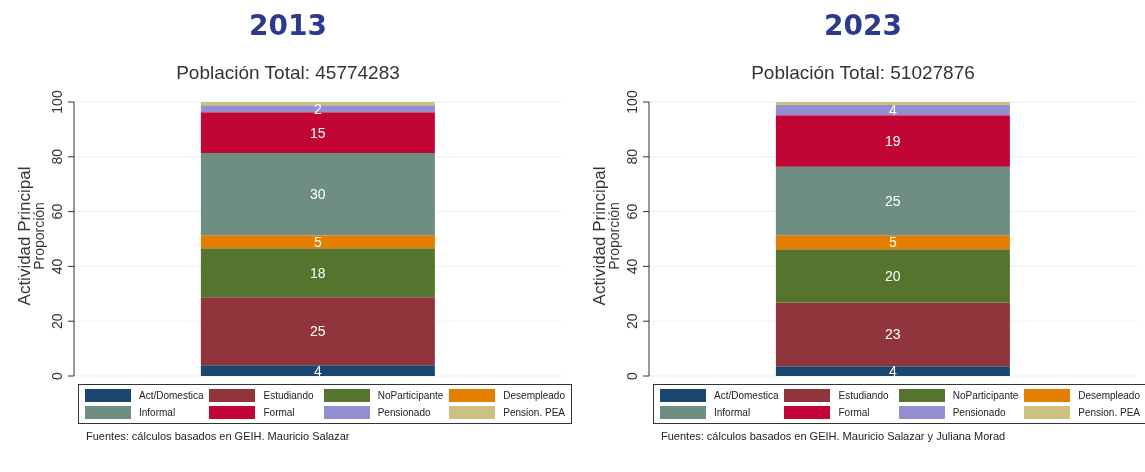 The width and height of the screenshot is (1145, 472). I want to click on data-label: 15, so click(318, 132).